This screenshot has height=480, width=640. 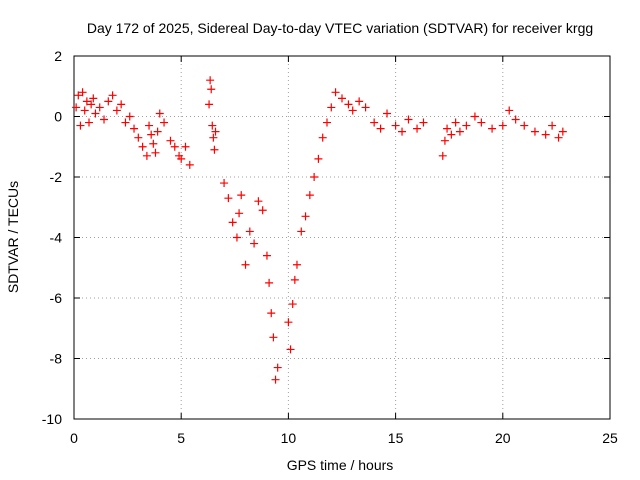 I want to click on x-tick-label: 5, so click(x=181, y=438).